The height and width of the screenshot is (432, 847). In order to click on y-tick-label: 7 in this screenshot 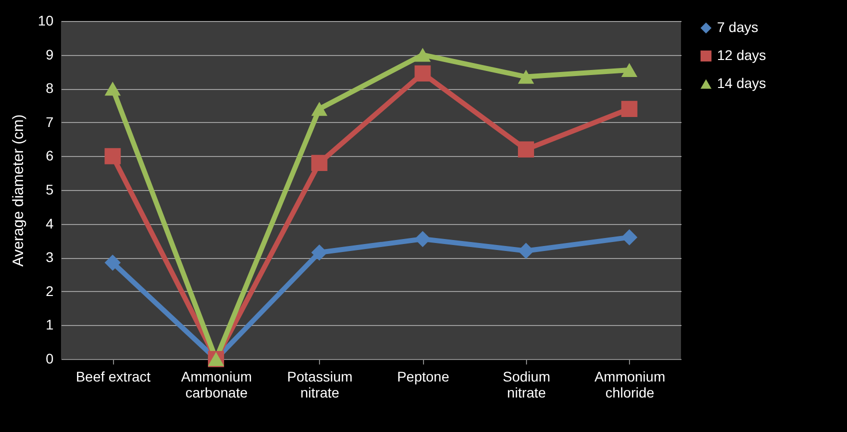, I will do `click(50, 122)`.